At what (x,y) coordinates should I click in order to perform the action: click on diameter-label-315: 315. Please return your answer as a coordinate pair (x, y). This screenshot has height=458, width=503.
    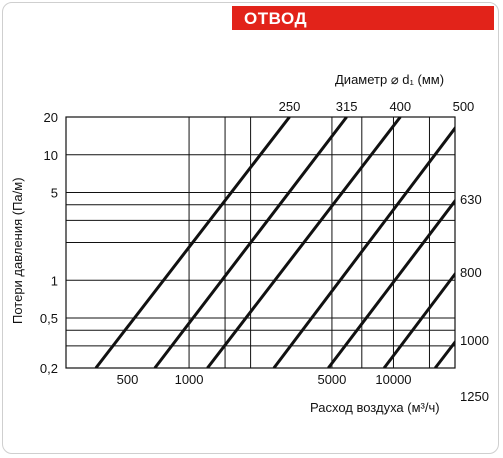
    Looking at the image, I should click on (347, 106).